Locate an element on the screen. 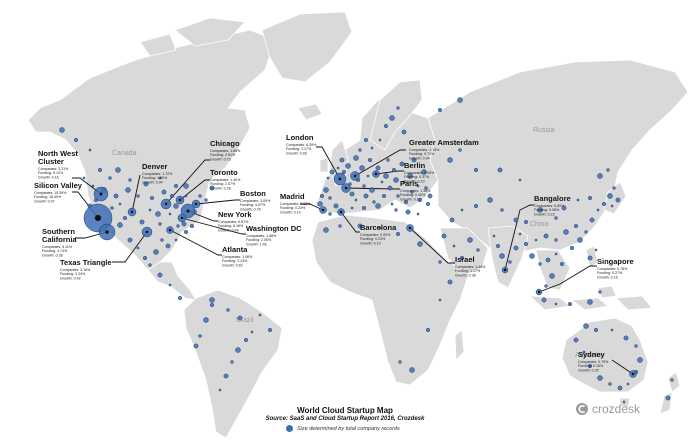 Image resolution: width=690 pixels, height=448 pixels. hub-name-newyork: New York is located at coordinates (235, 214).